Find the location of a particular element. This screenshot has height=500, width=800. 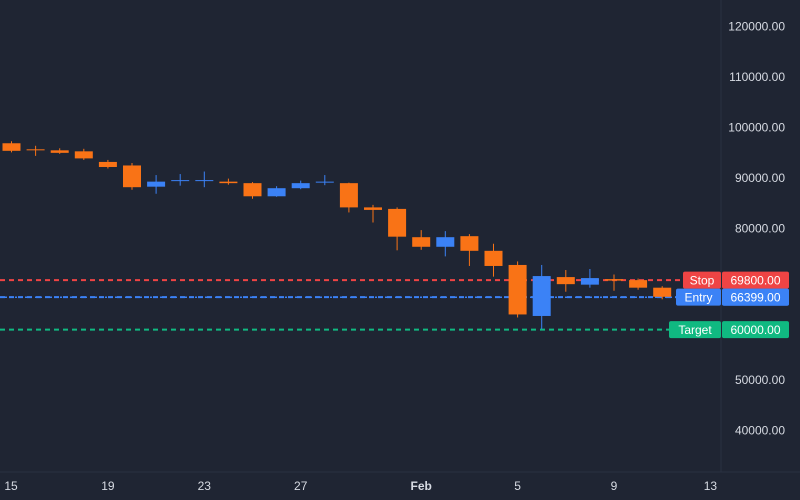

entry-tag: Entry is located at coordinates (698, 297).